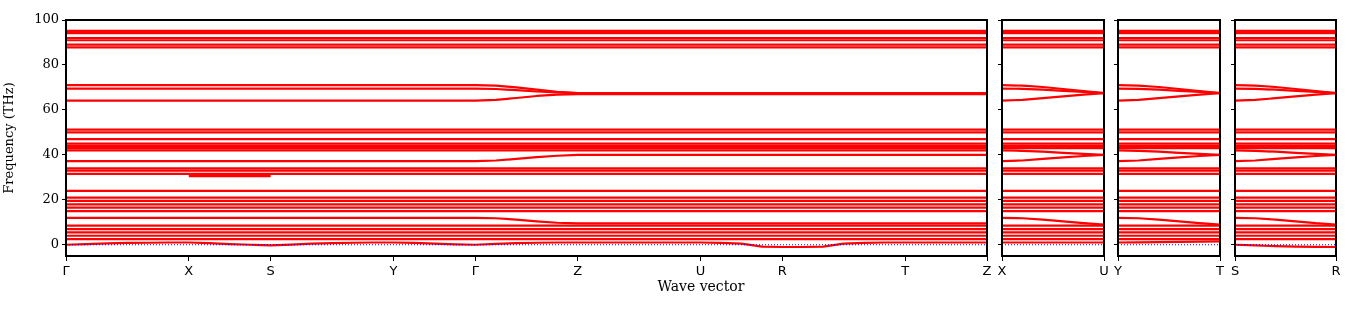  I want to click on y-tick-label: 60, so click(50, 109).